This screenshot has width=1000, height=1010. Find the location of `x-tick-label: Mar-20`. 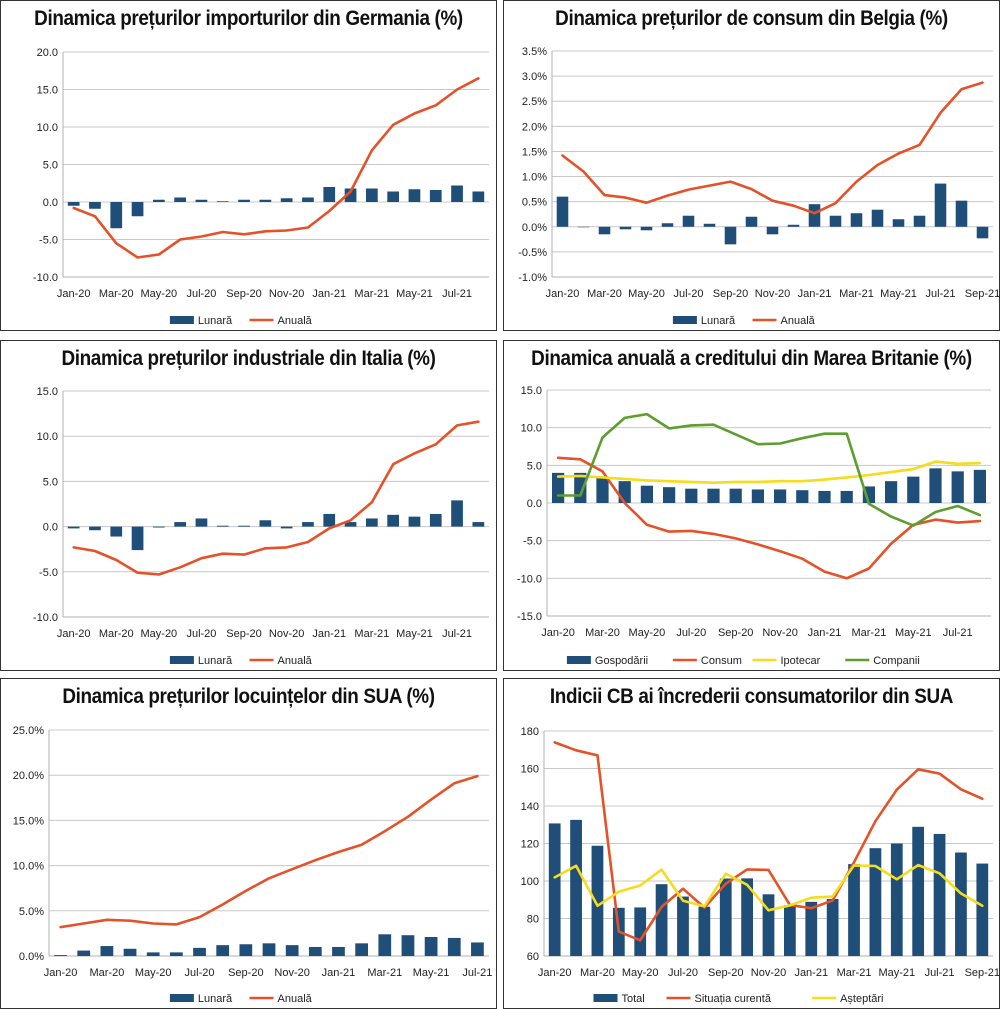

x-tick-label: Mar-20 is located at coordinates (106, 973).